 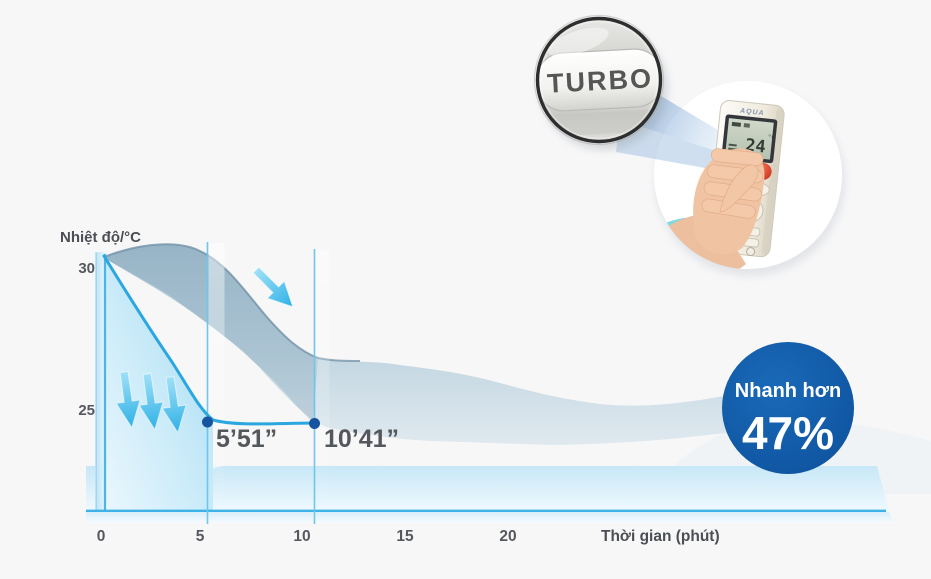 I want to click on magnifier: TURBO, so click(x=600, y=82).